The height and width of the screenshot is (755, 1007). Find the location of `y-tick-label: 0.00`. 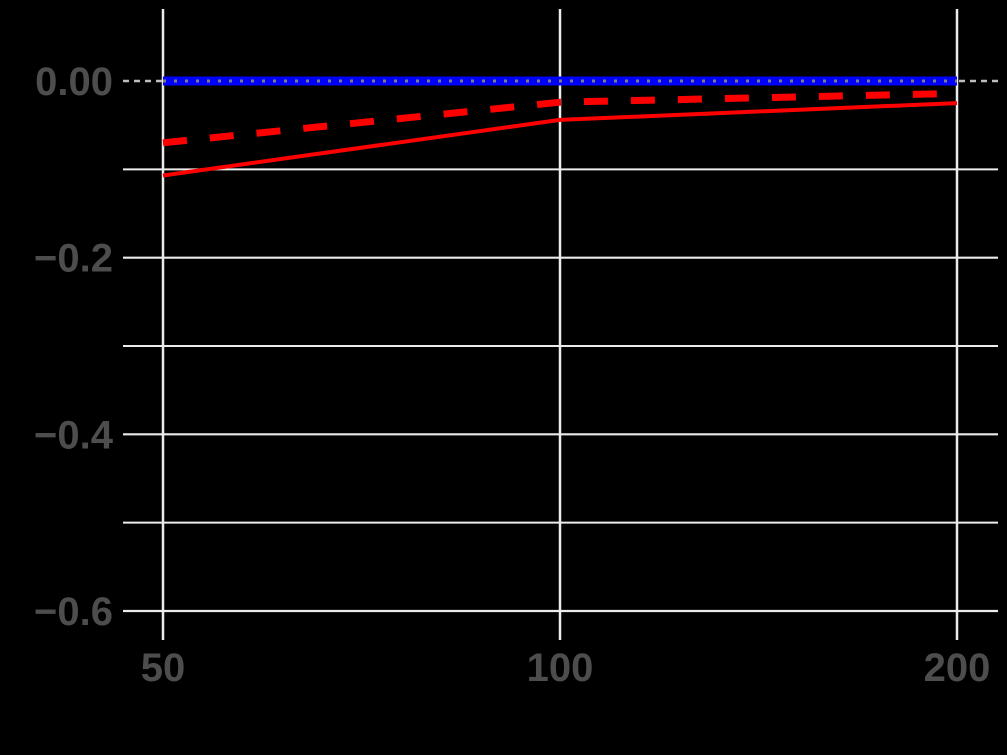

y-tick-label: 0.00 is located at coordinates (74, 82).